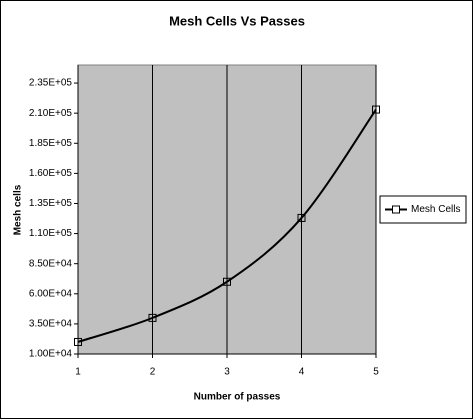 The width and height of the screenshot is (474, 420). I want to click on y-tick-label: 2.35E+05, so click(51, 83).